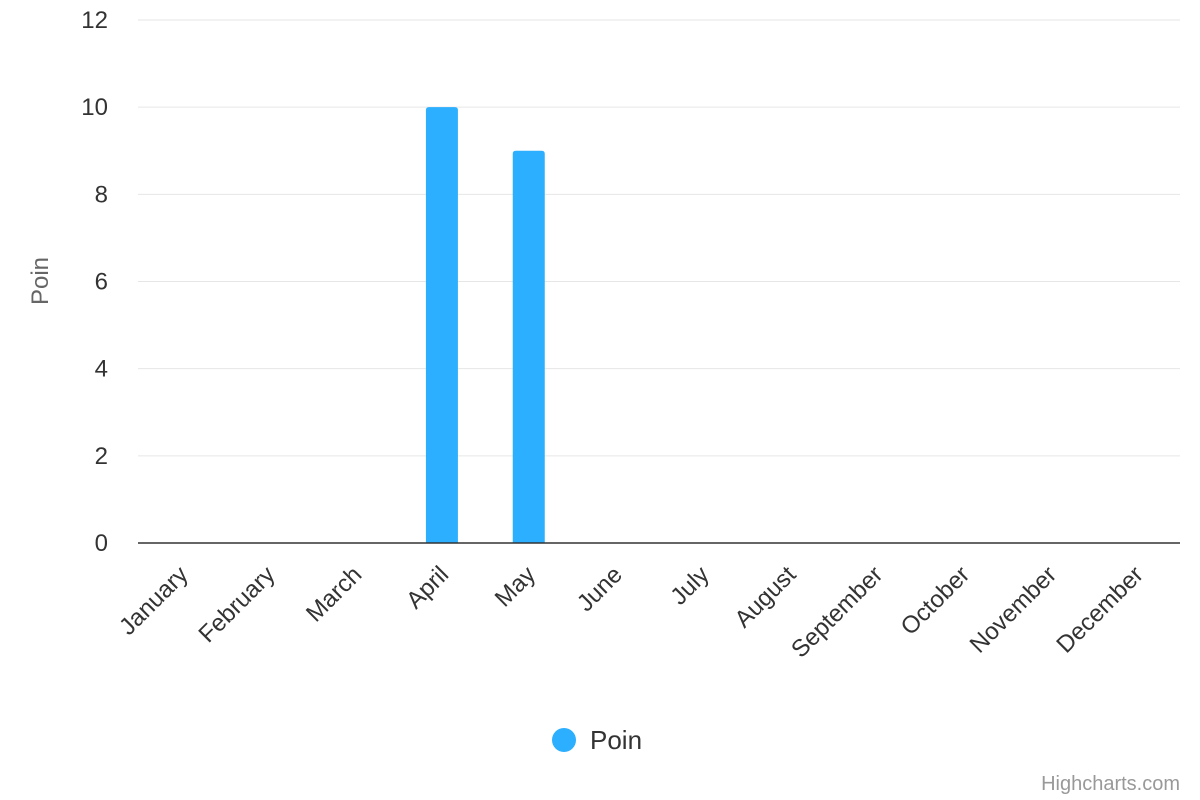  I want to click on y-tick-label: 8, so click(101, 194).